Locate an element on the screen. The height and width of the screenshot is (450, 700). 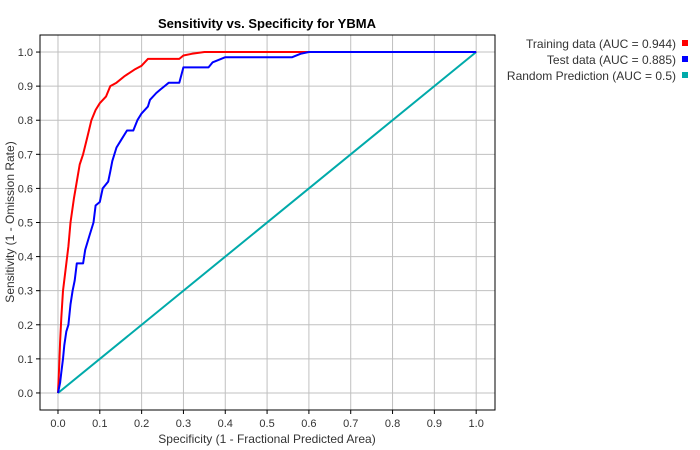
legend-label: Test data (AUC = 0.885) is located at coordinates (611, 60).